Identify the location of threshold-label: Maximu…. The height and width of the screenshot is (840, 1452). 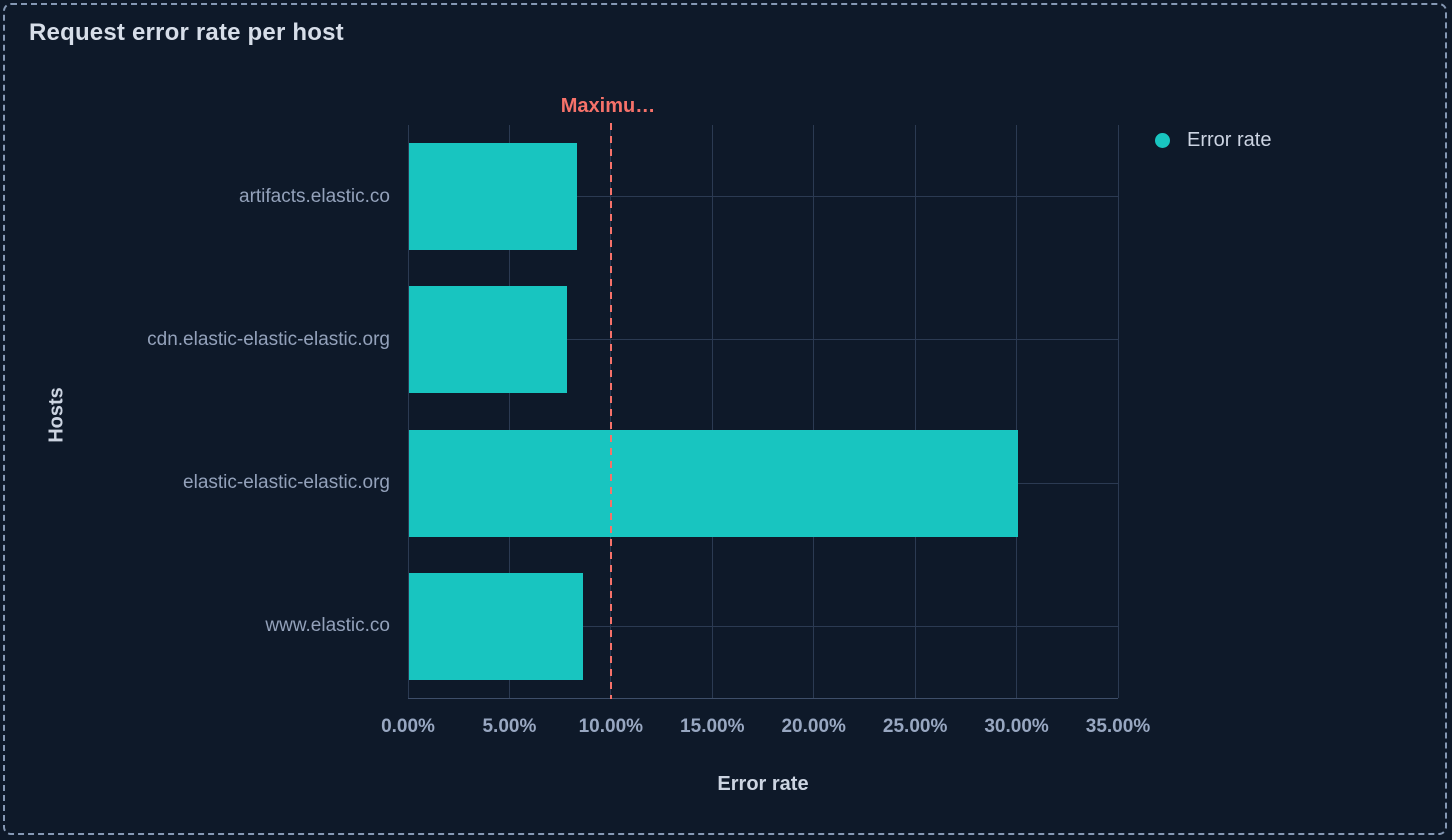
(608, 106).